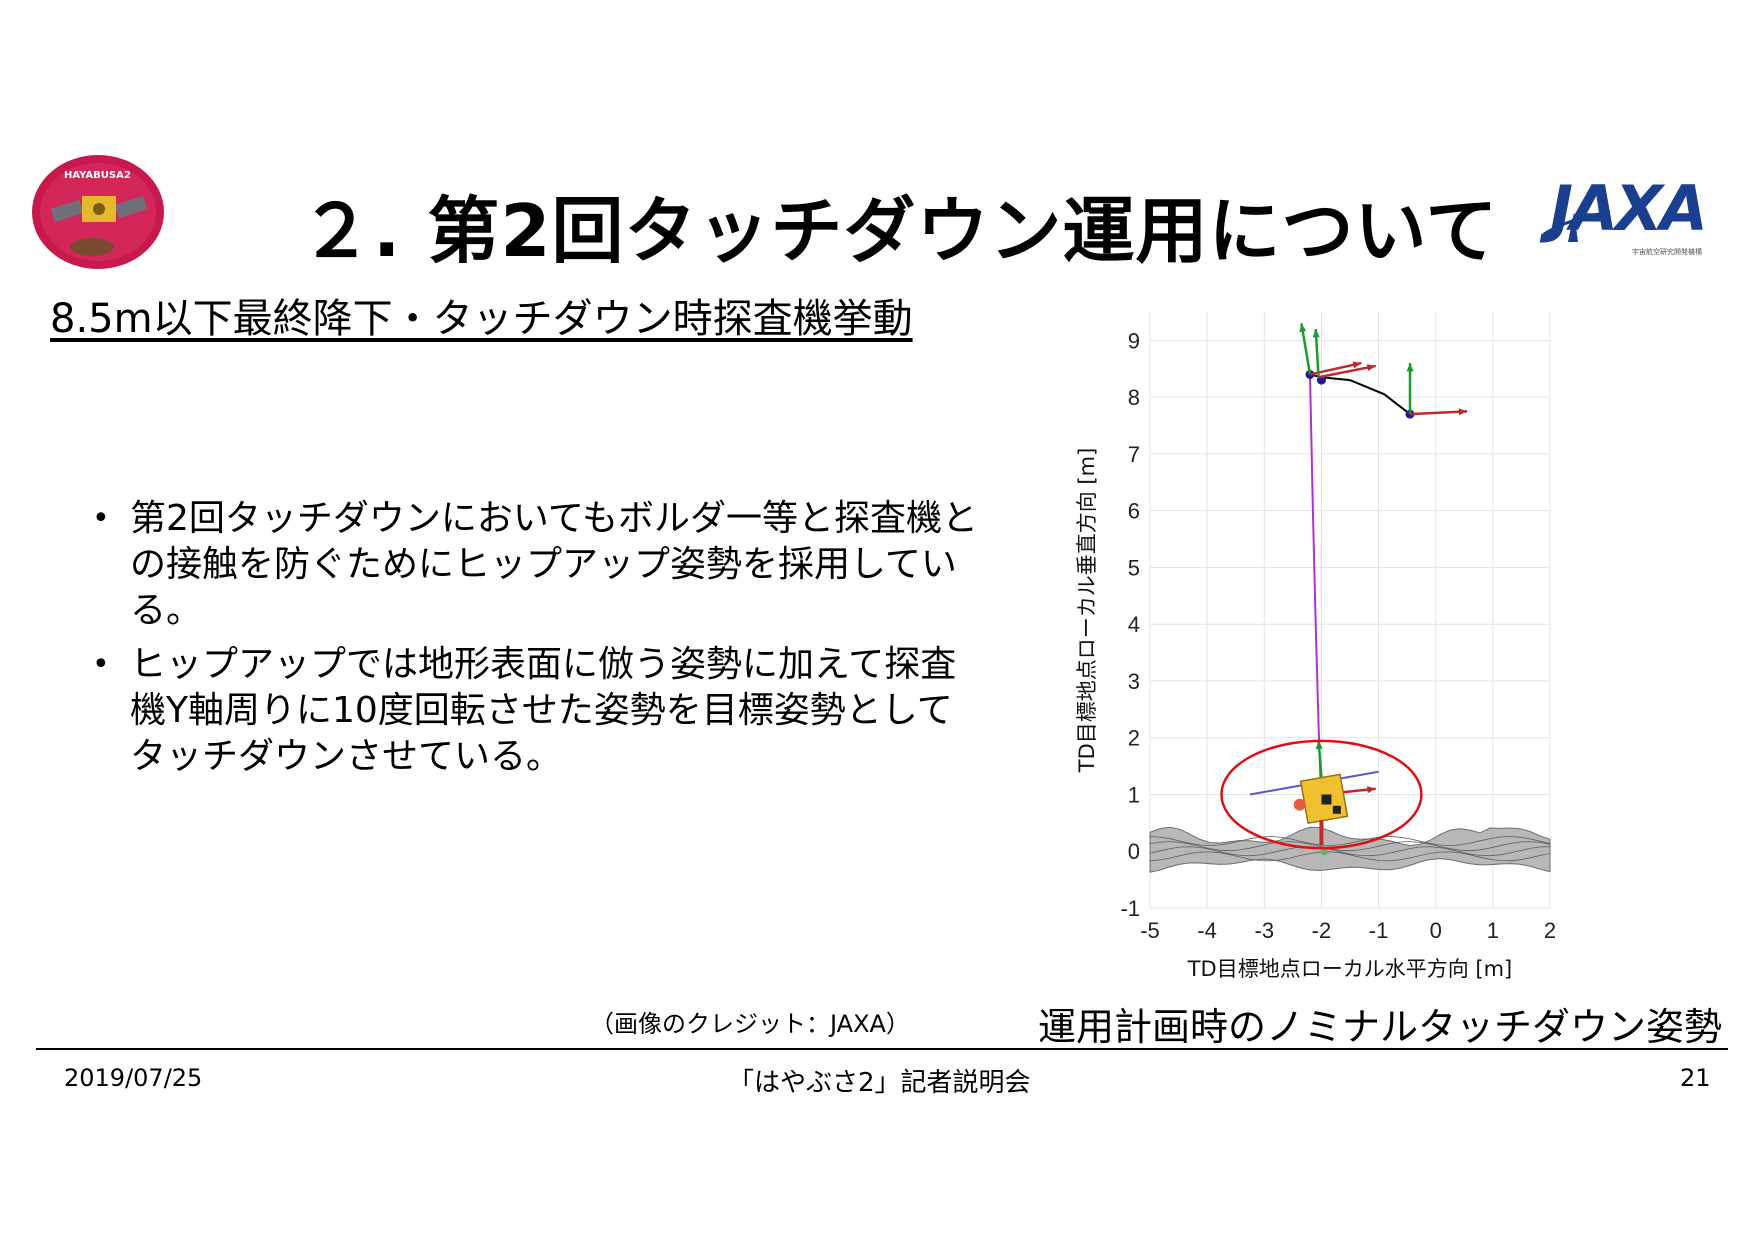  I want to click on y-tick-label: 1, so click(1134, 794).